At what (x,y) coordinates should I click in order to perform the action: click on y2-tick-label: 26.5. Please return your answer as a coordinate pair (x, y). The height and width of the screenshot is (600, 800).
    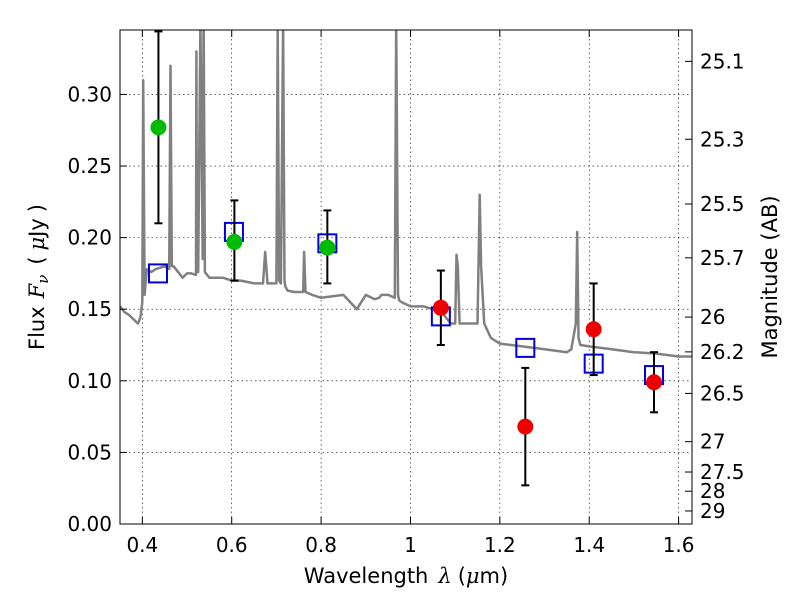
    Looking at the image, I should click on (722, 393).